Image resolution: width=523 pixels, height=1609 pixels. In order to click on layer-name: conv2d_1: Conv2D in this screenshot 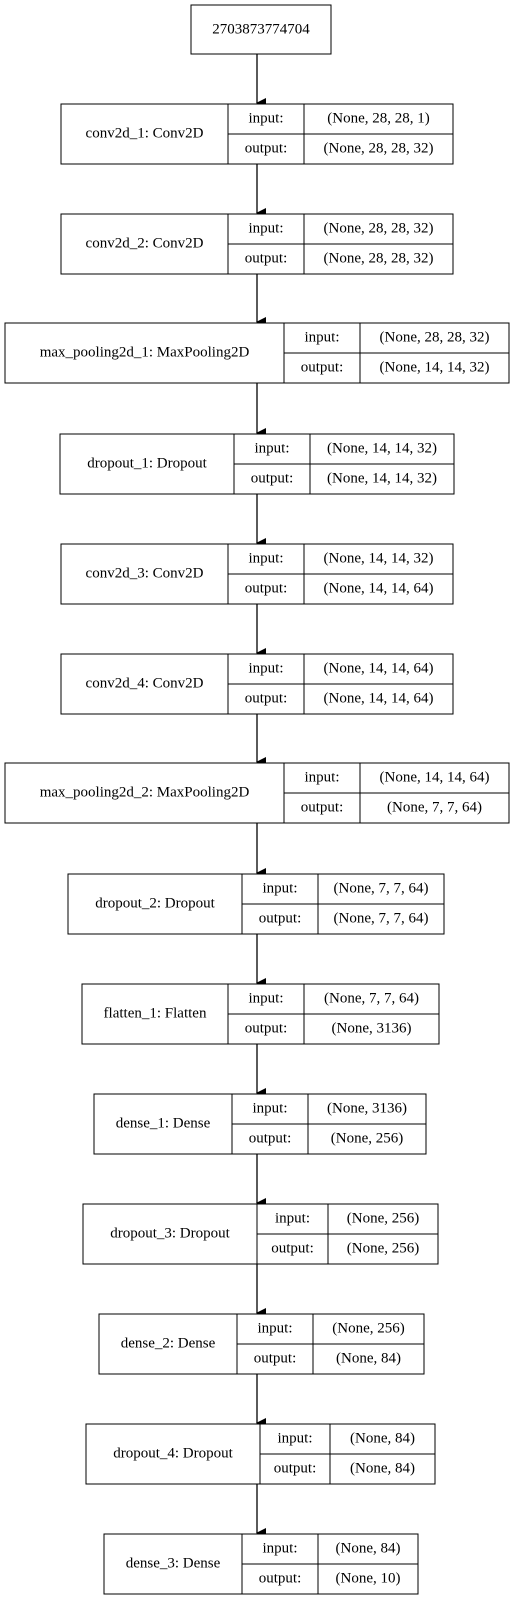, I will do `click(145, 133)`.